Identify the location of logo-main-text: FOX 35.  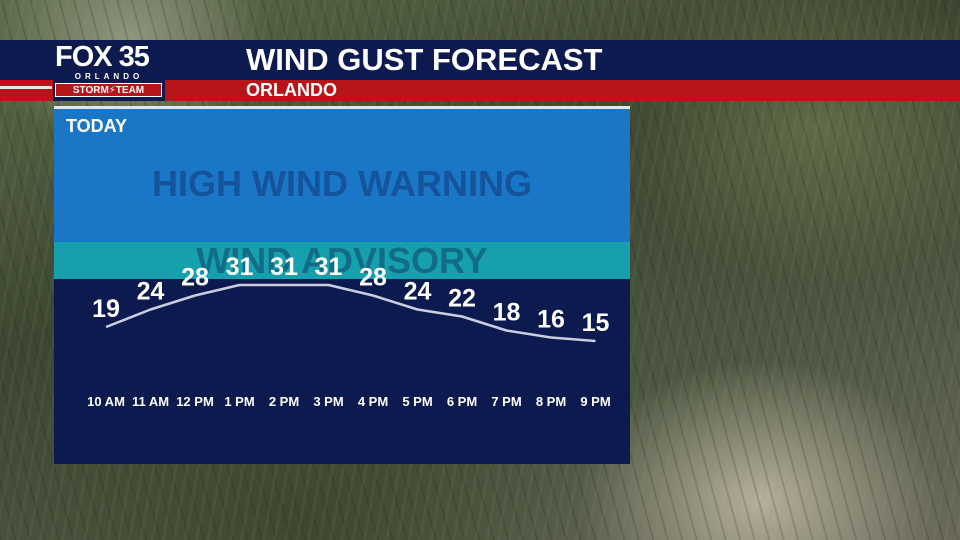
(102, 57).